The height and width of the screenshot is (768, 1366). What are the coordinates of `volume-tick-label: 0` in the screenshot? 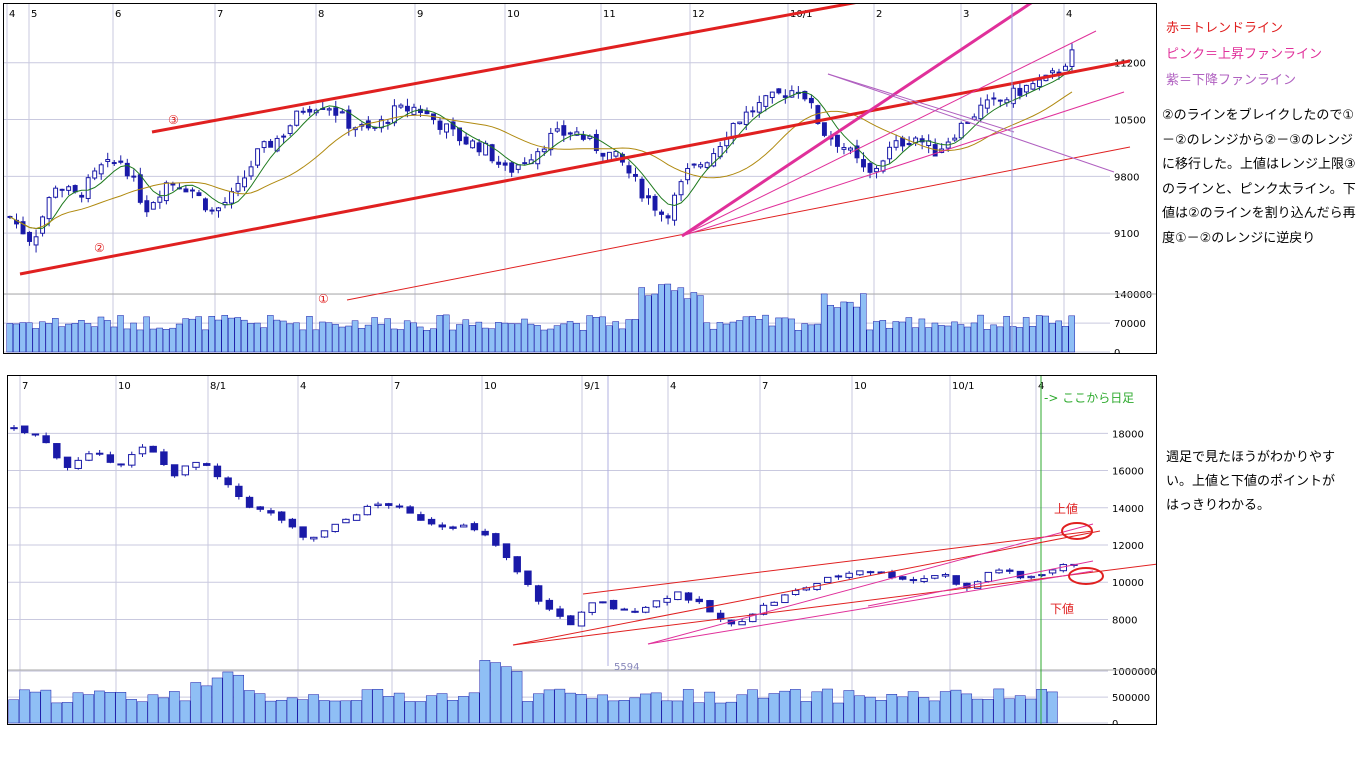 It's located at (1115, 721).